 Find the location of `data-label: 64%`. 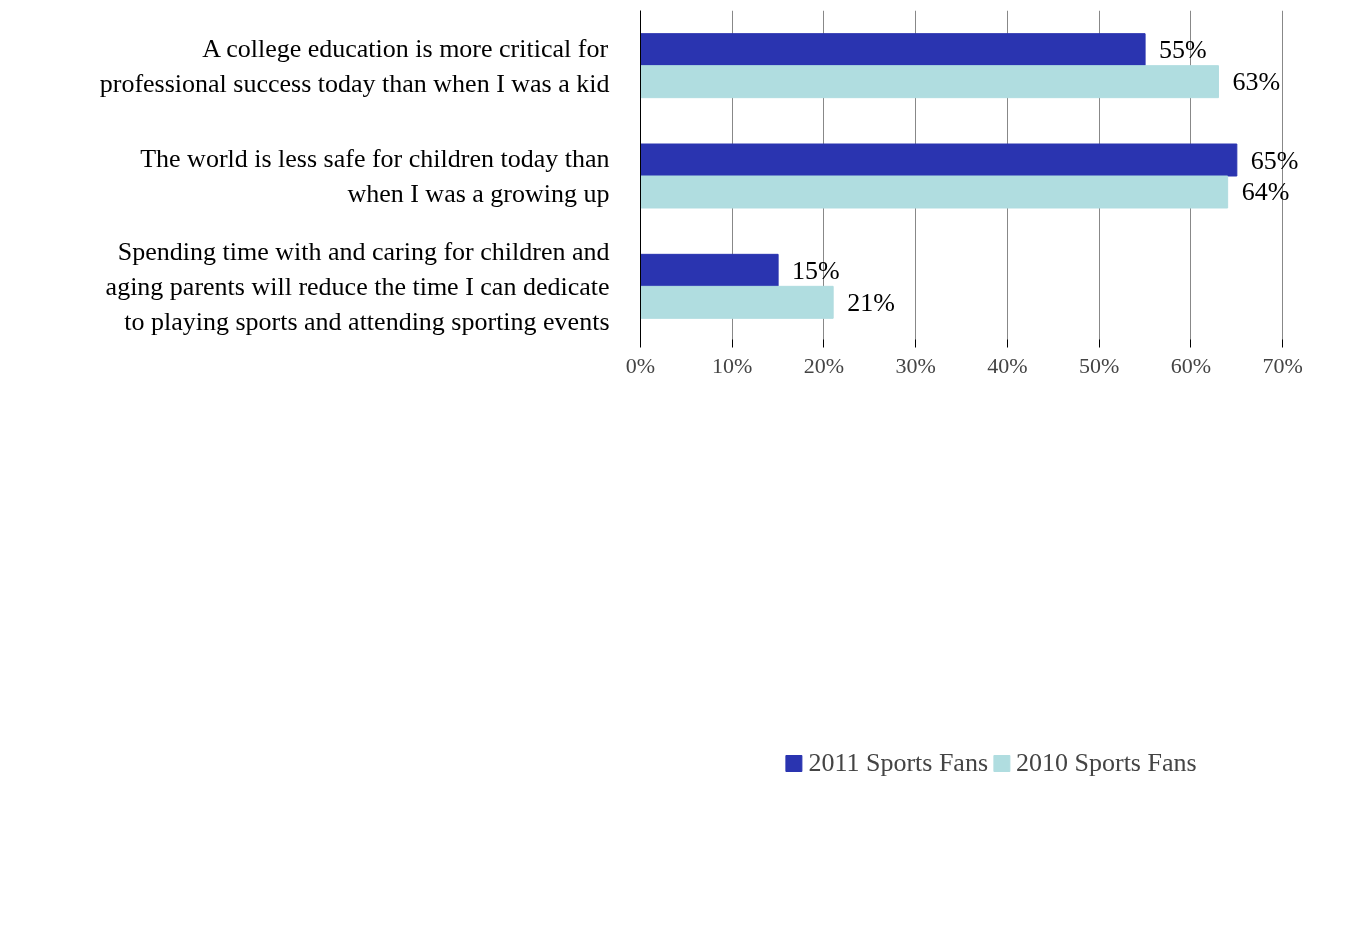

data-label: 64% is located at coordinates (1265, 192).